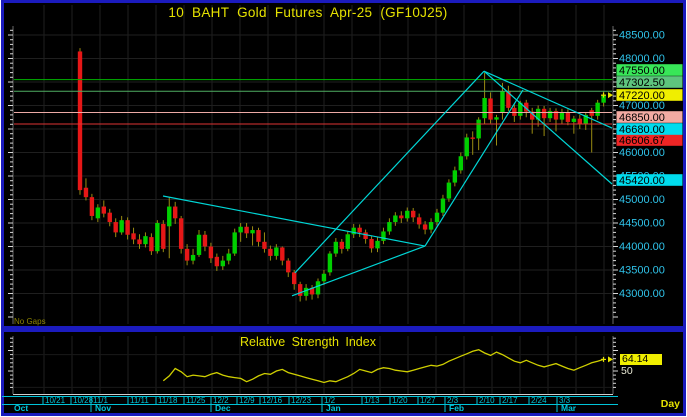 Image resolution: width=687 pixels, height=417 pixels. Describe the element at coordinates (301, 400) in the screenshot. I see `week-label: 12/23` at that location.